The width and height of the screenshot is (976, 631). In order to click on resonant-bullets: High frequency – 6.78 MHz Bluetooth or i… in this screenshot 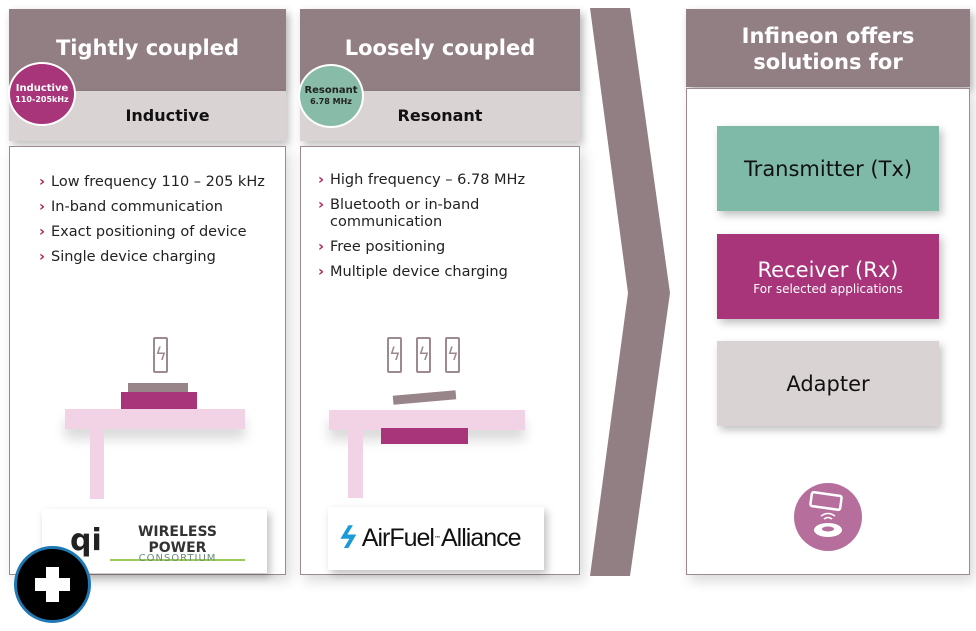, I will do `click(428, 230)`.